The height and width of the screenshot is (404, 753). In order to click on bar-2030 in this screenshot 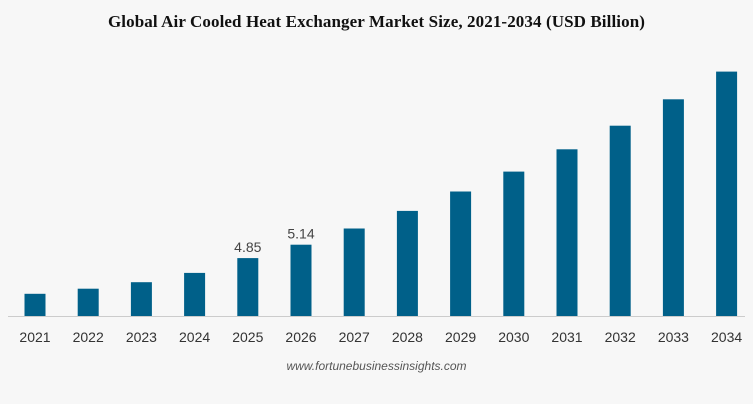, I will do `click(514, 243)`.